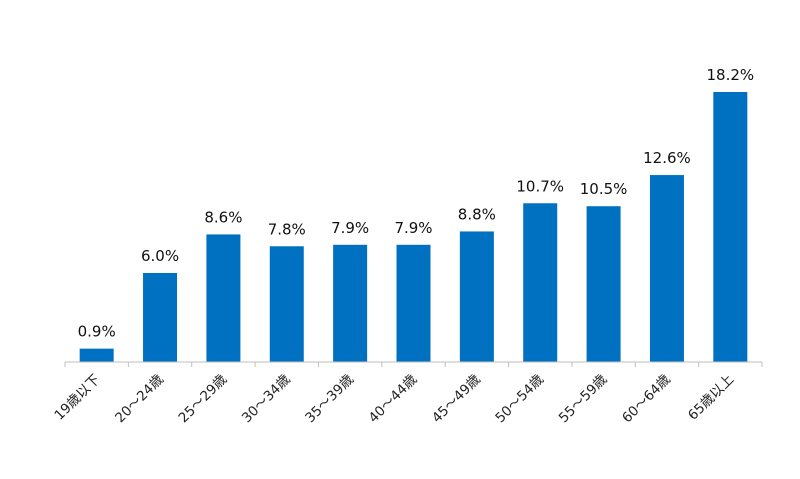 This screenshot has height=479, width=800. What do you see at coordinates (77, 398) in the screenshot?
I see `x-tick-label-1: 19歳以下` at bounding box center [77, 398].